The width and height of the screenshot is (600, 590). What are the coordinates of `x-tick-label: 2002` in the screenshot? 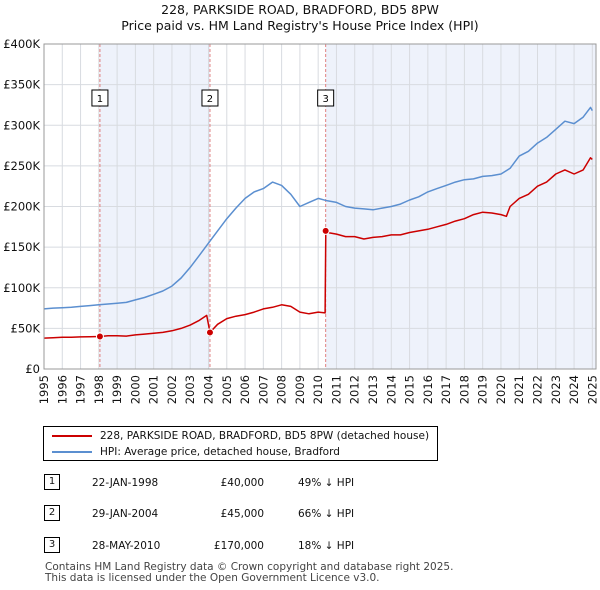 It's located at (172, 389).